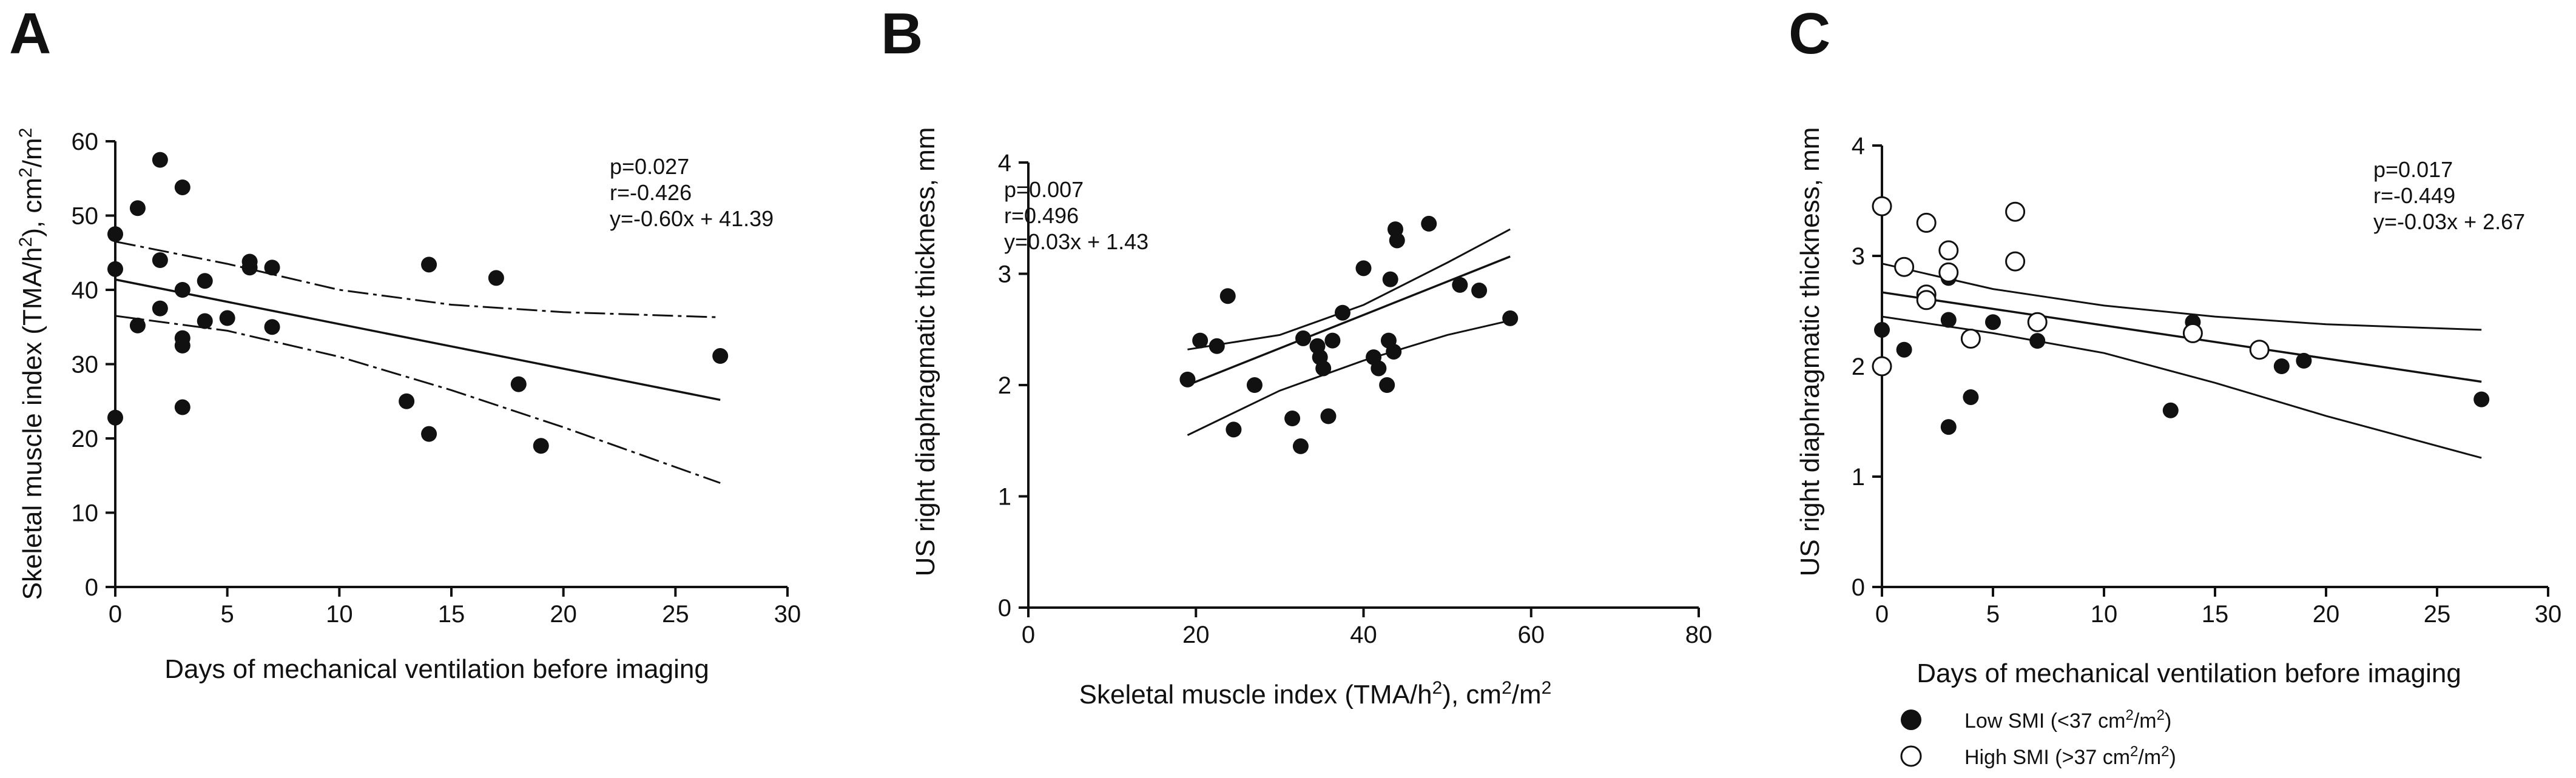 This screenshot has height=778, width=2576. What do you see at coordinates (2449, 222) in the screenshot?
I see `panel-c-equation: y=-0.03x + 2.67` at bounding box center [2449, 222].